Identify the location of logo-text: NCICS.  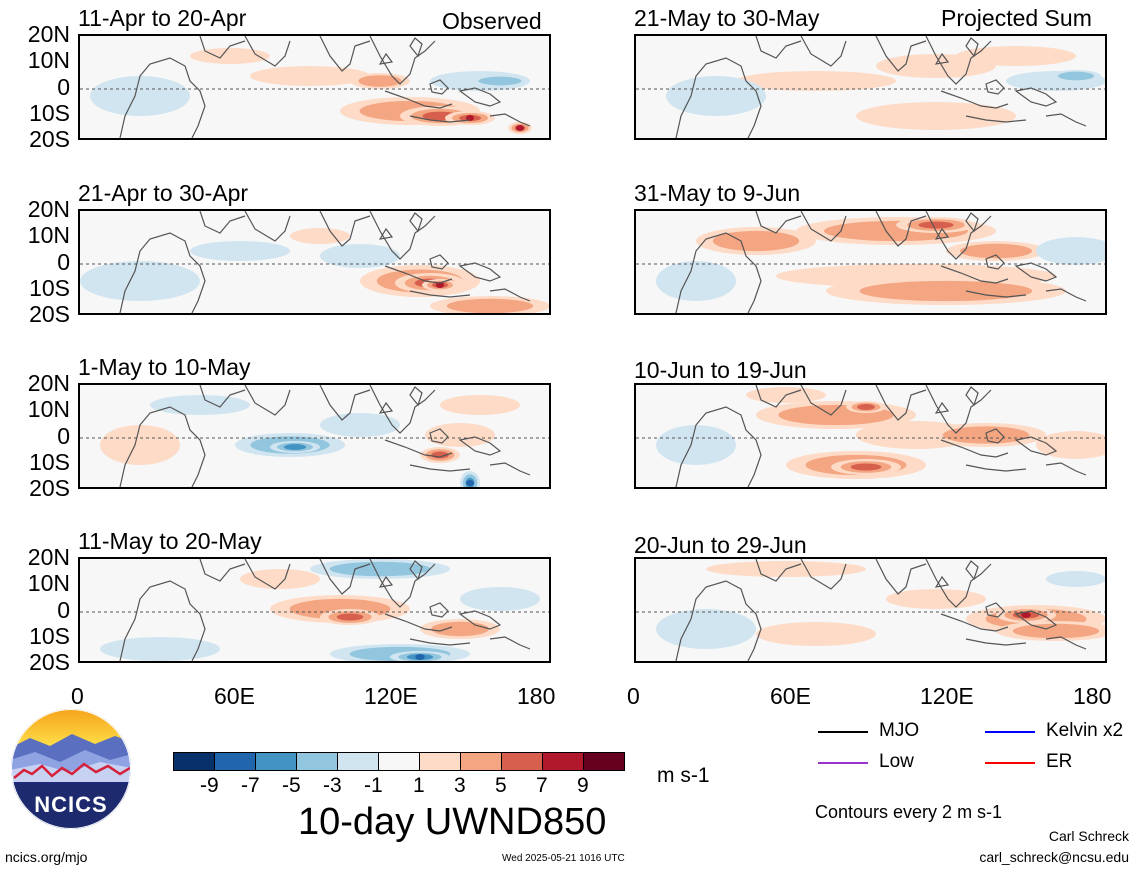
(70, 804).